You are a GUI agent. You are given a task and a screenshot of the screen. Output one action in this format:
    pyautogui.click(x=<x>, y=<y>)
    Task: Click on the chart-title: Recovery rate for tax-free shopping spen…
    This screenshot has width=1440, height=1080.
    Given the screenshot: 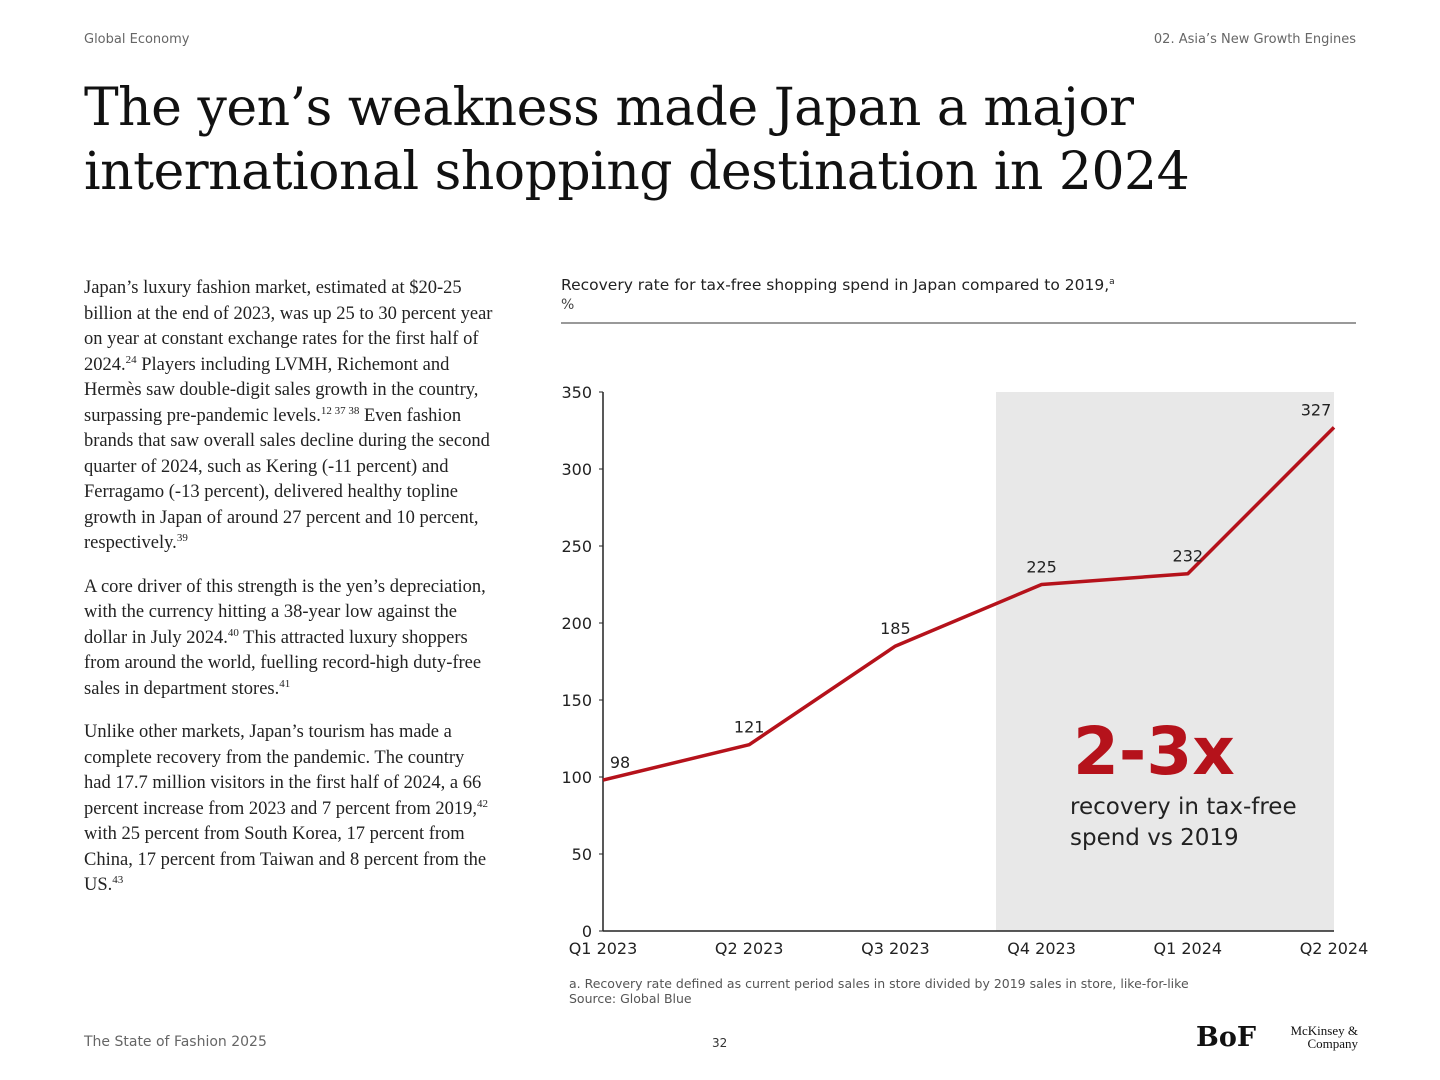 What is the action you would take?
    pyautogui.click(x=838, y=285)
    